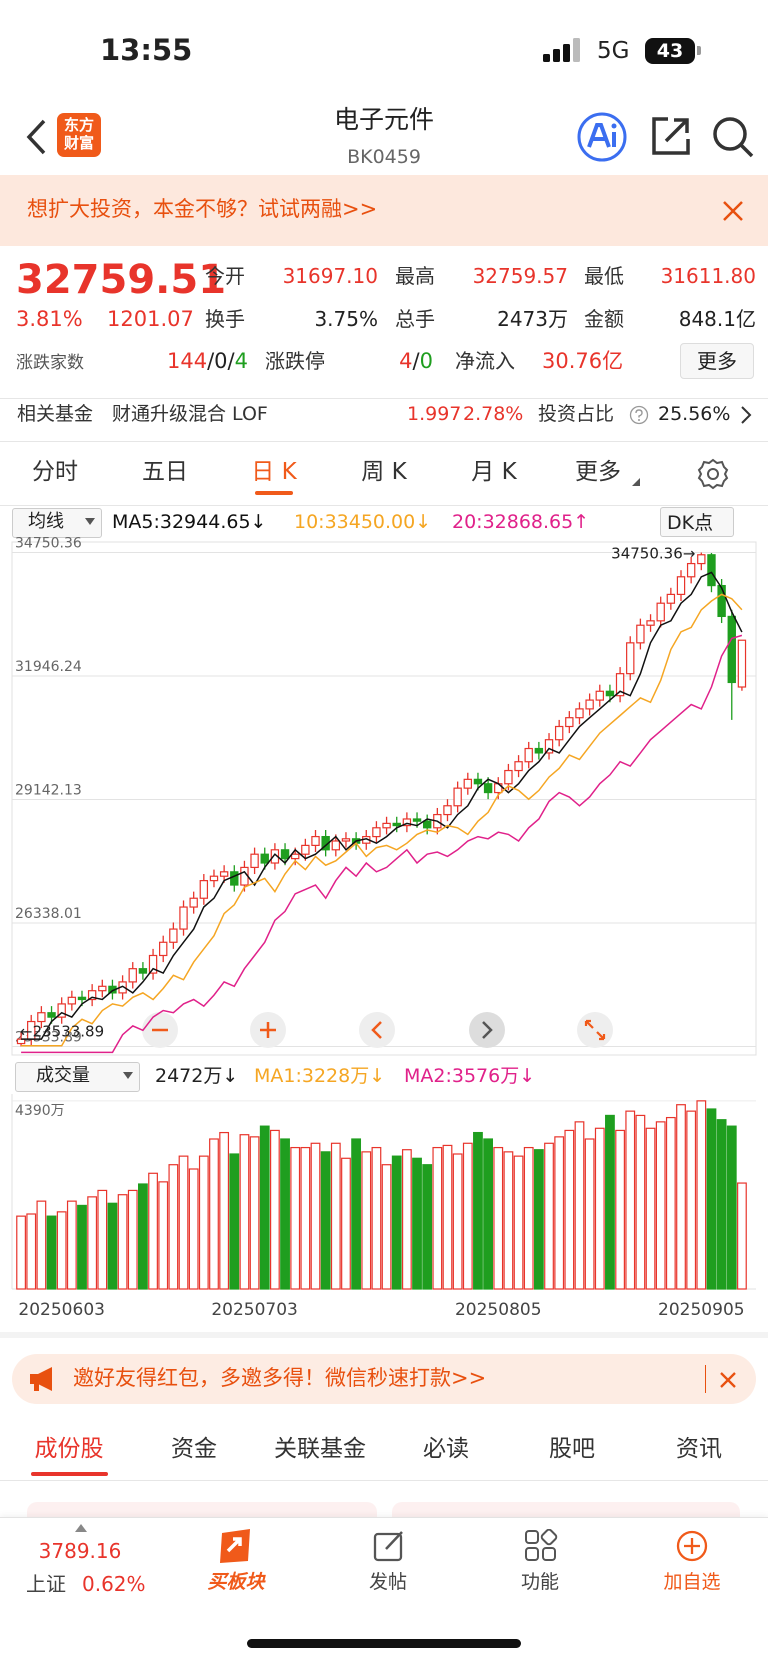 The height and width of the screenshot is (1666, 768). What do you see at coordinates (746, 415) in the screenshot?
I see `chevron` at bounding box center [746, 415].